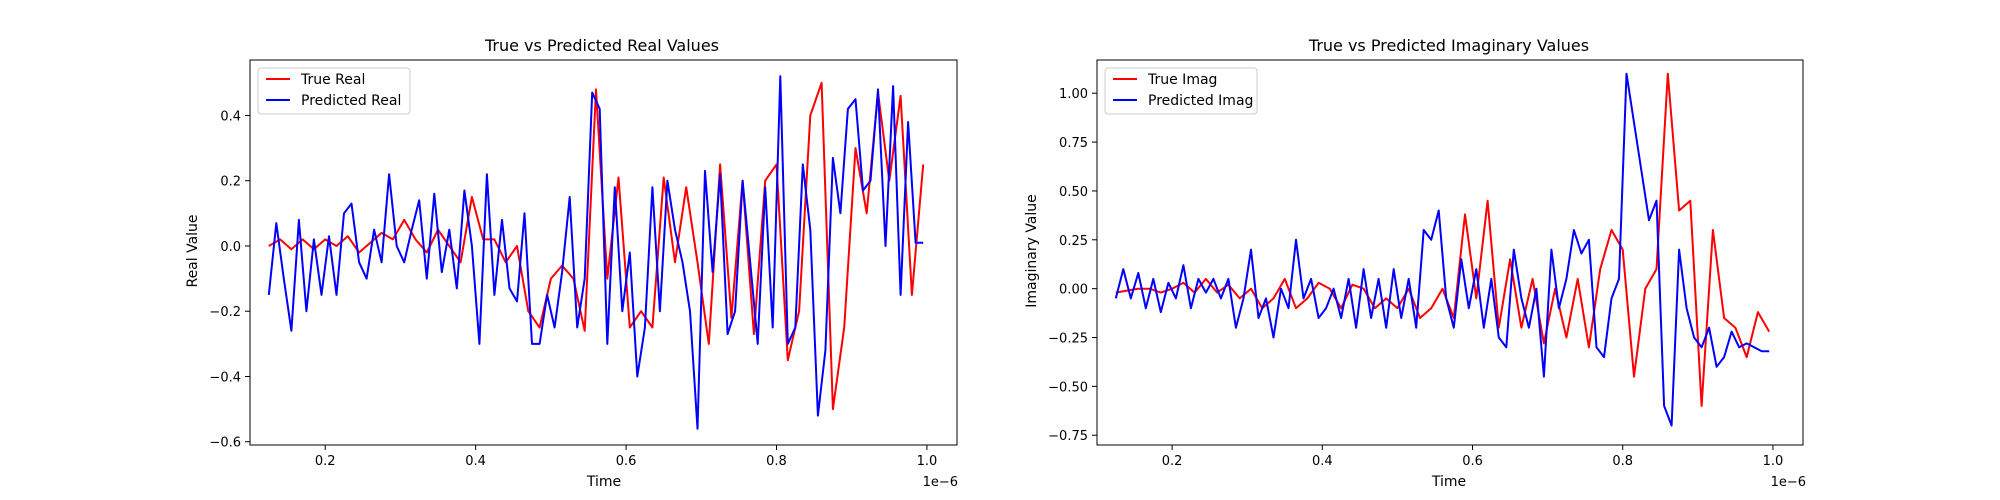 Image resolution: width=2000 pixels, height=500 pixels. I want to click on y-axis-label: Imaginary Value, so click(1032, 251).